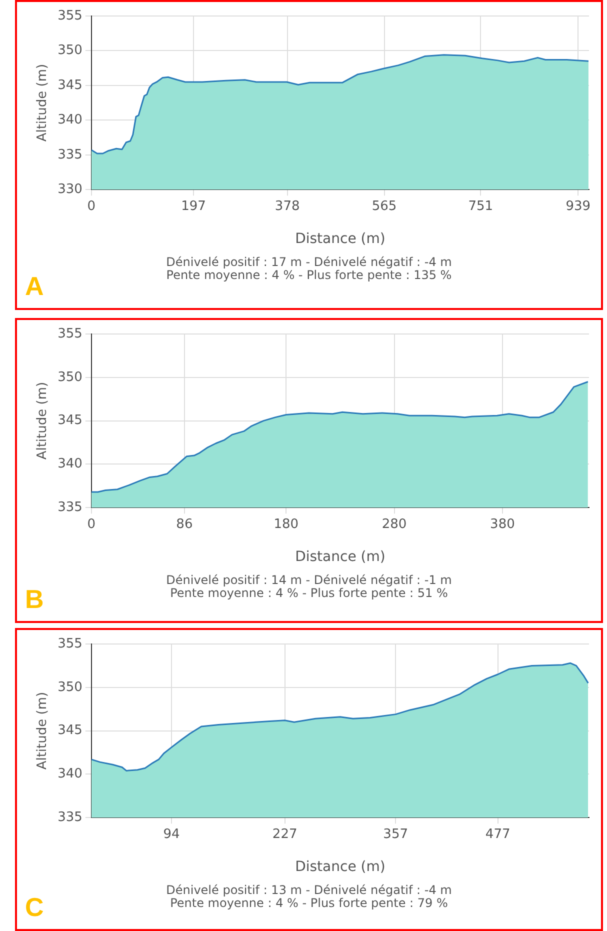 Image resolution: width=607 pixels, height=931 pixels. Describe the element at coordinates (309, 275) in the screenshot. I see `text: Pente moyenne : 4 % - Plus forte pente : 135 %` at that location.